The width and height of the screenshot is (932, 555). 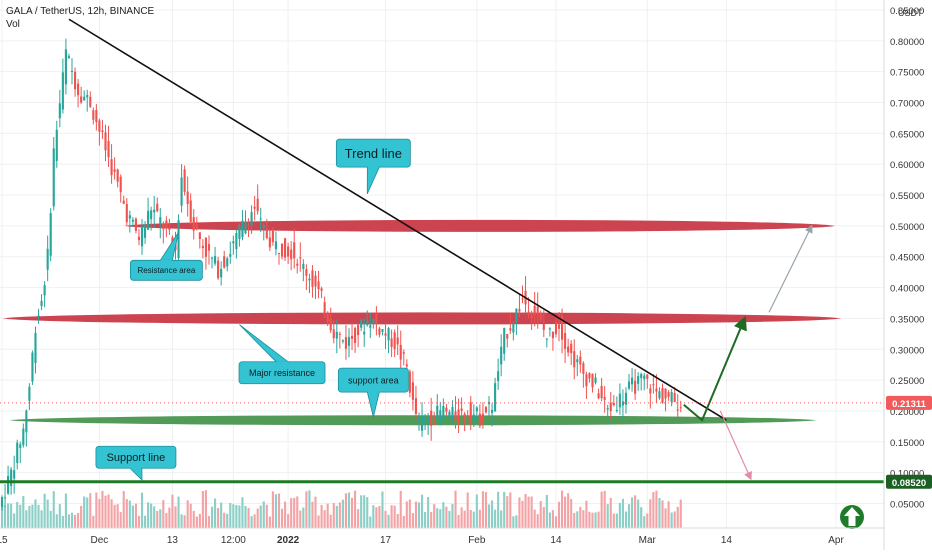 What do you see at coordinates (477, 540) in the screenshot?
I see `x-tick-label: Feb` at bounding box center [477, 540].